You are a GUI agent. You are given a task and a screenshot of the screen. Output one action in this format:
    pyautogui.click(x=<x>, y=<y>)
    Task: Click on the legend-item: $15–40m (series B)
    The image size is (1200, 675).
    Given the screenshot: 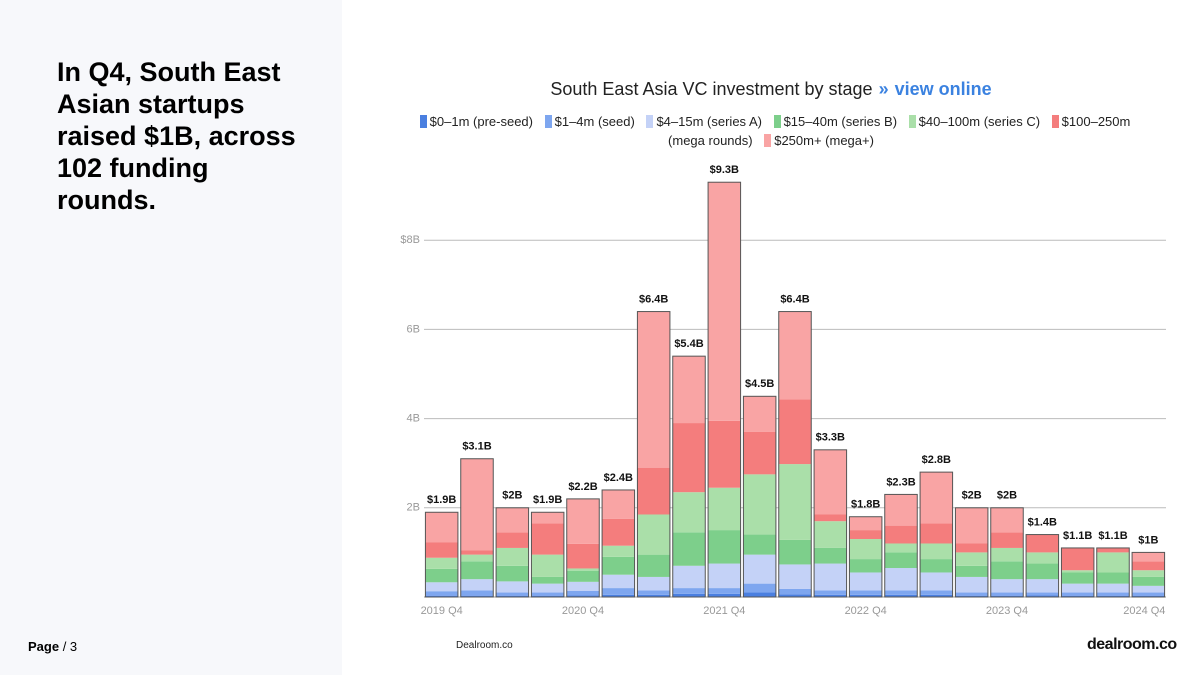 What is the action you would take?
    pyautogui.click(x=835, y=121)
    